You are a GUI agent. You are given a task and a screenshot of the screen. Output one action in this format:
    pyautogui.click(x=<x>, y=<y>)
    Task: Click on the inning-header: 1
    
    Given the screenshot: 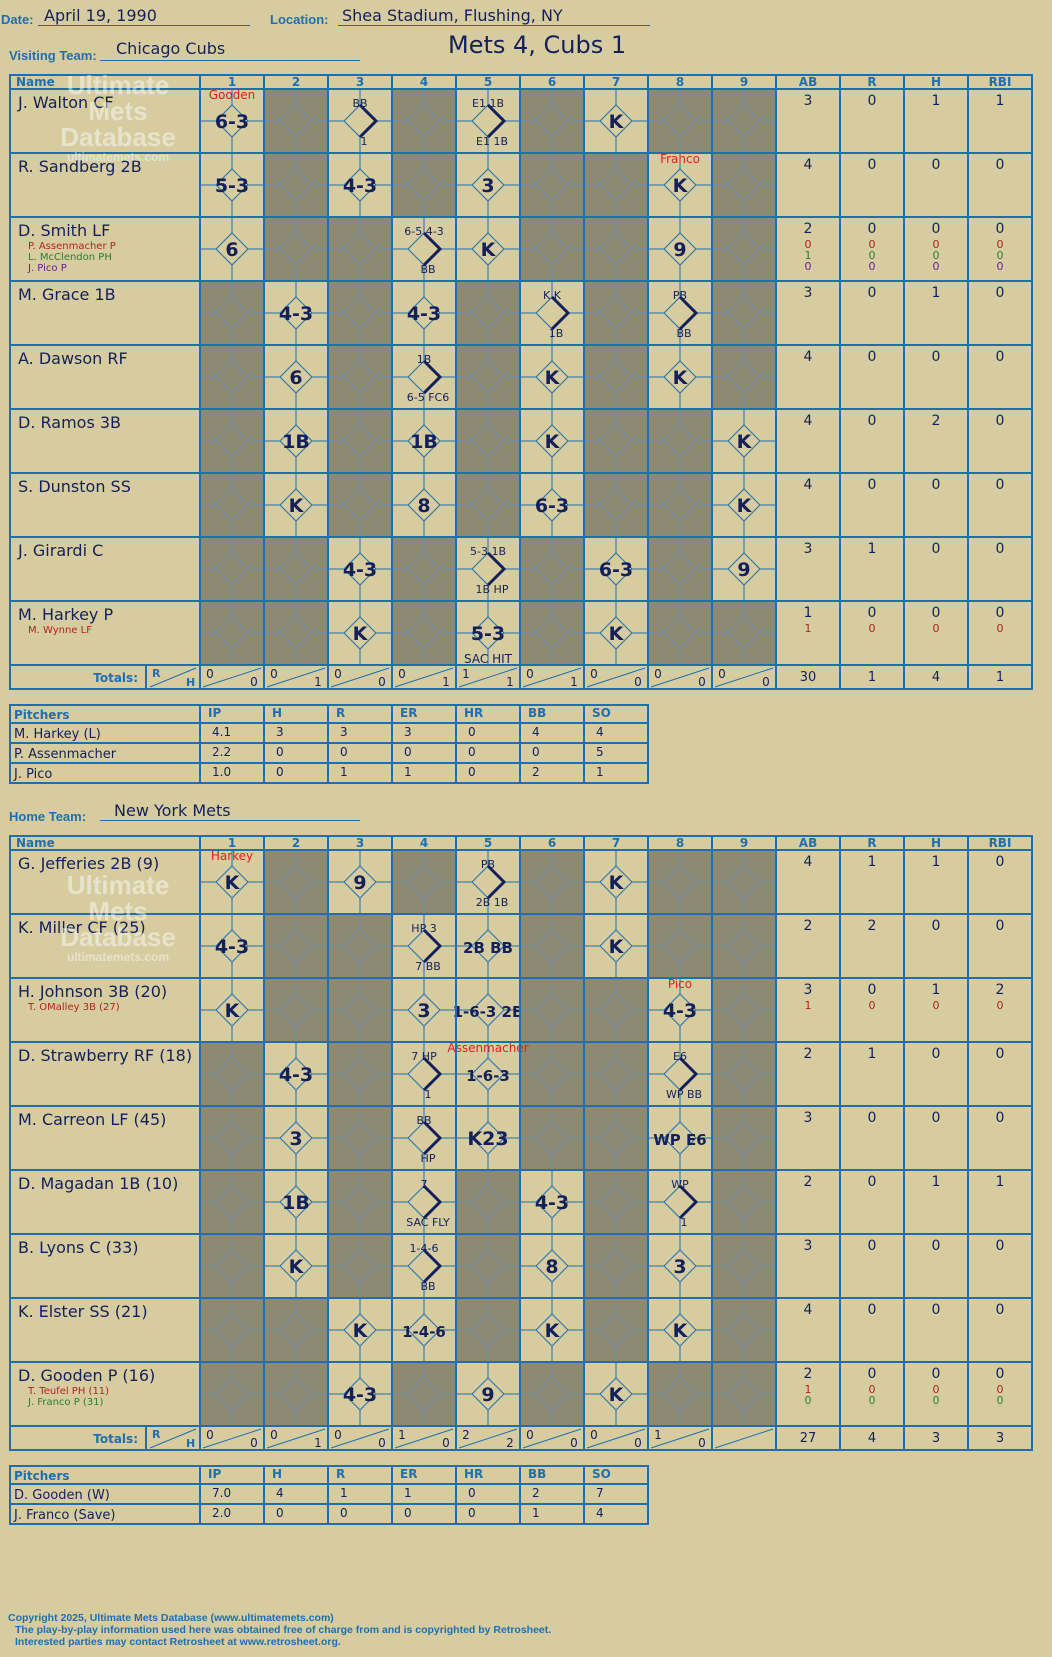 What is the action you would take?
    pyautogui.click(x=232, y=82)
    